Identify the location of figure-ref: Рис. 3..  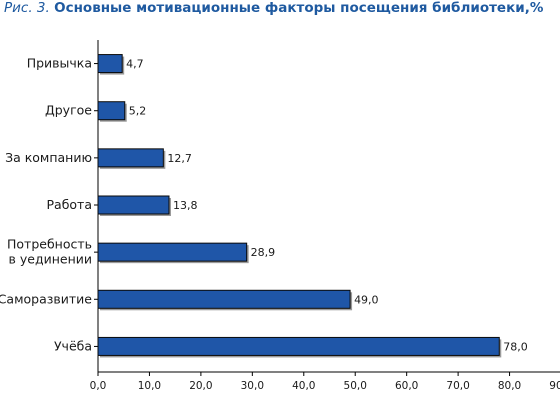
(27, 8).